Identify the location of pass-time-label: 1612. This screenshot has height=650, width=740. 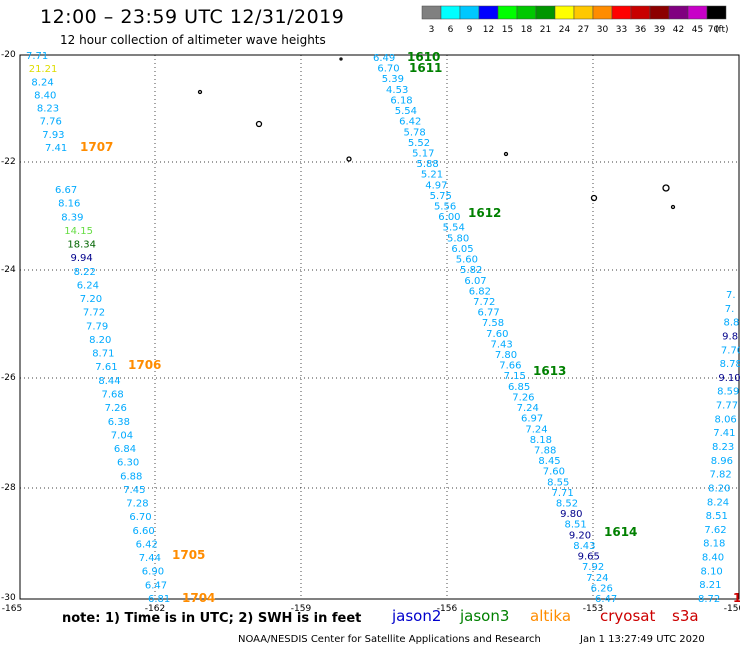
(484, 213).